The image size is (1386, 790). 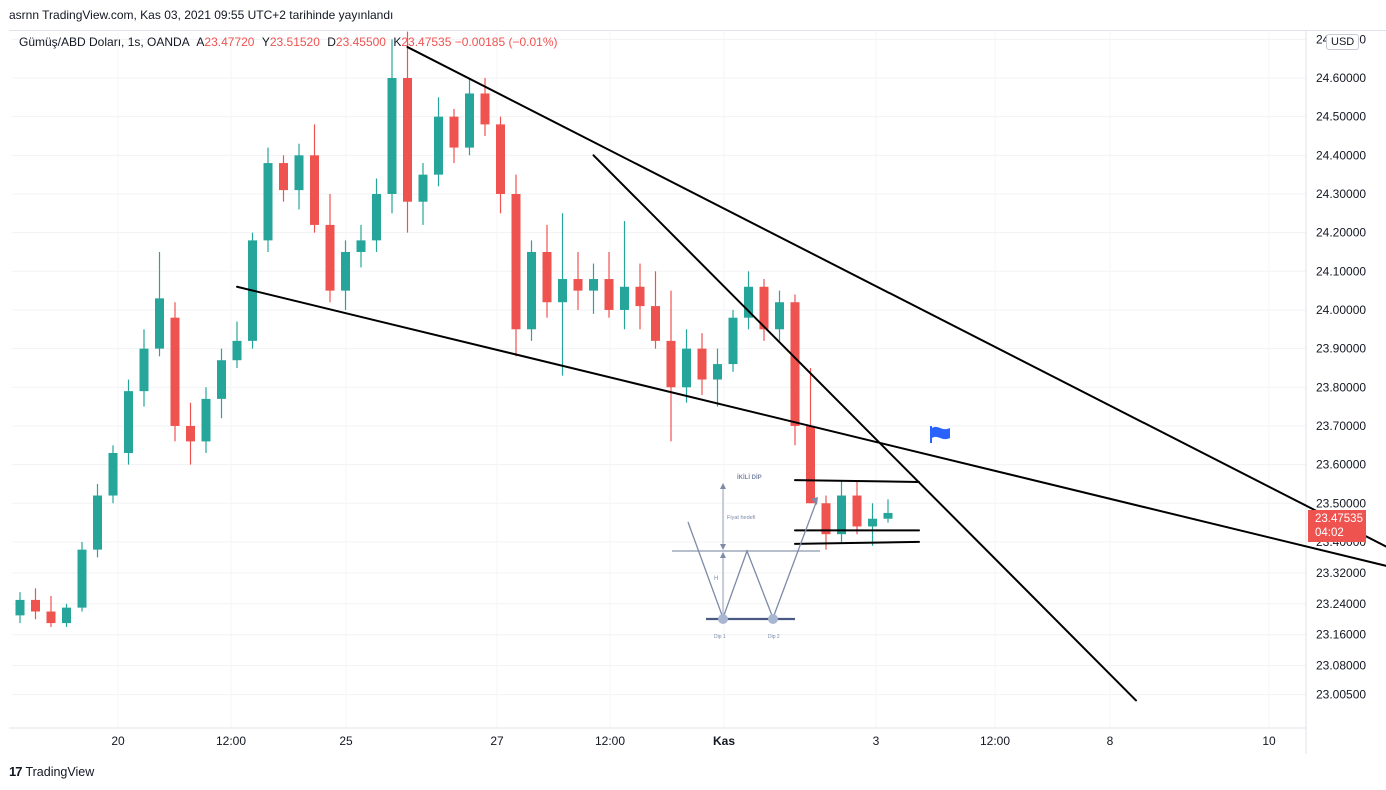 What do you see at coordinates (506, 42) in the screenshot?
I see `change-value: −0.00185 (−0.01%)` at bounding box center [506, 42].